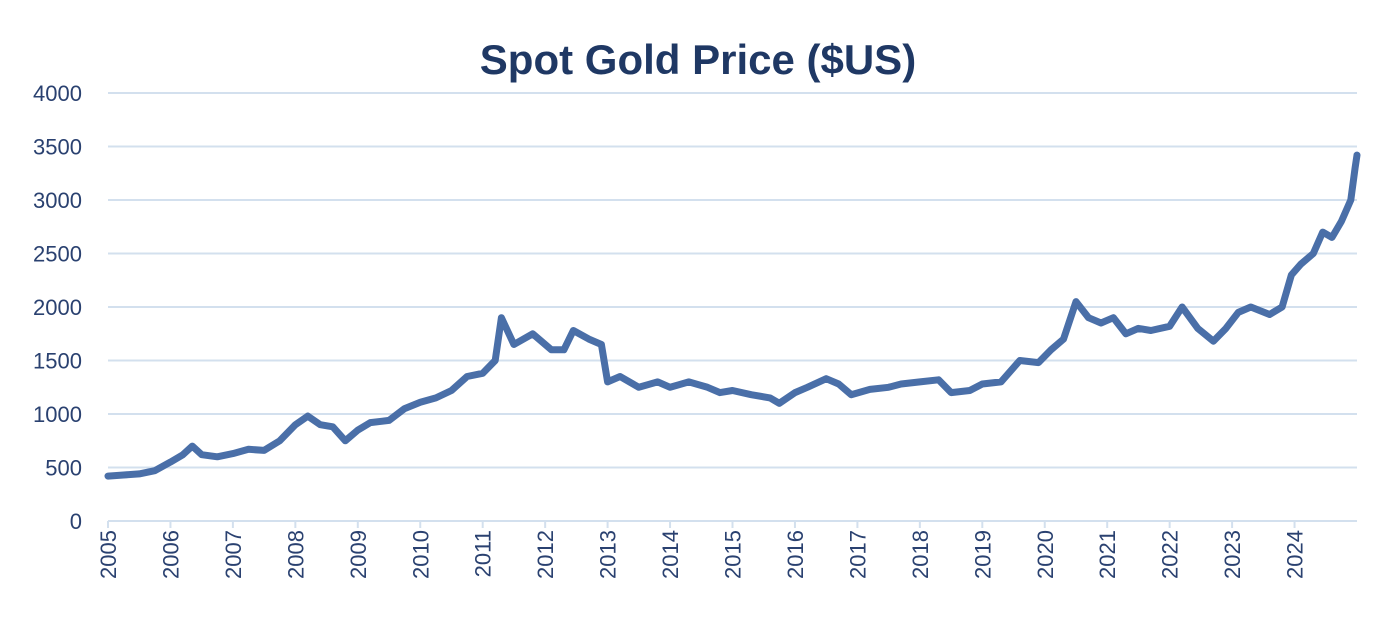  Describe the element at coordinates (57, 414) in the screenshot. I see `y-tick-label: 1000` at that location.